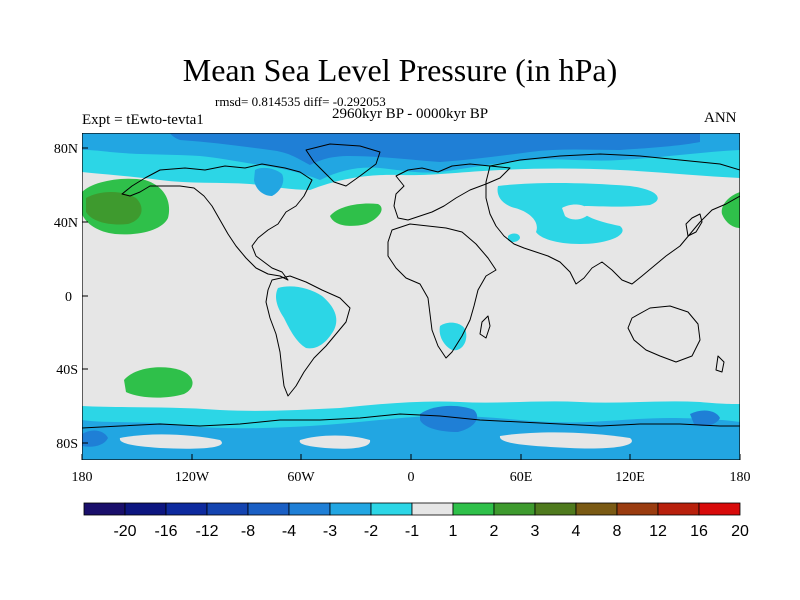 This screenshot has height=600, width=800. Describe the element at coordinates (535, 531) in the screenshot. I see `colorbar-label: 3` at that location.